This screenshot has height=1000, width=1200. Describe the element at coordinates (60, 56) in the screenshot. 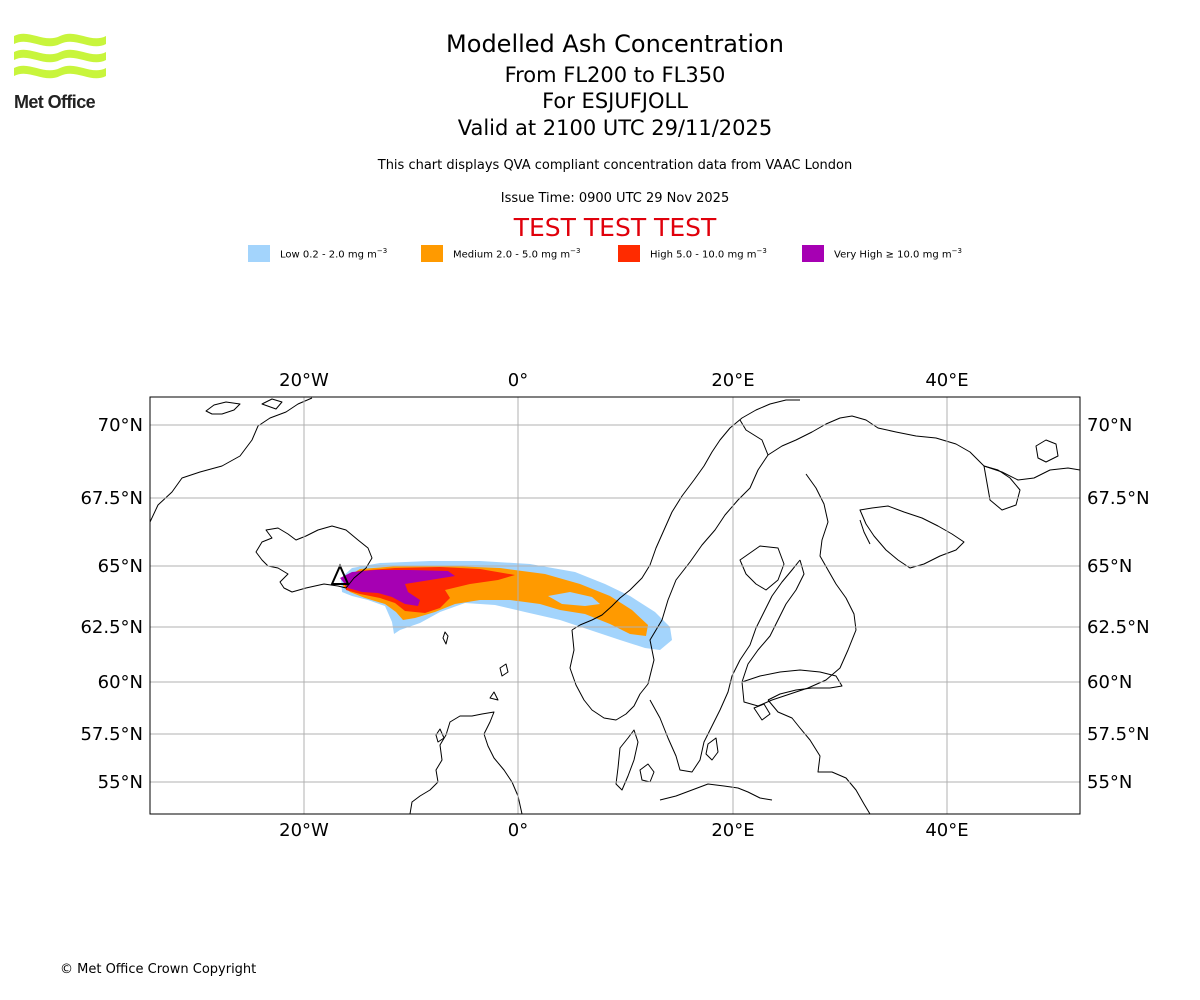

I see `met-office-wave-icon` at that location.